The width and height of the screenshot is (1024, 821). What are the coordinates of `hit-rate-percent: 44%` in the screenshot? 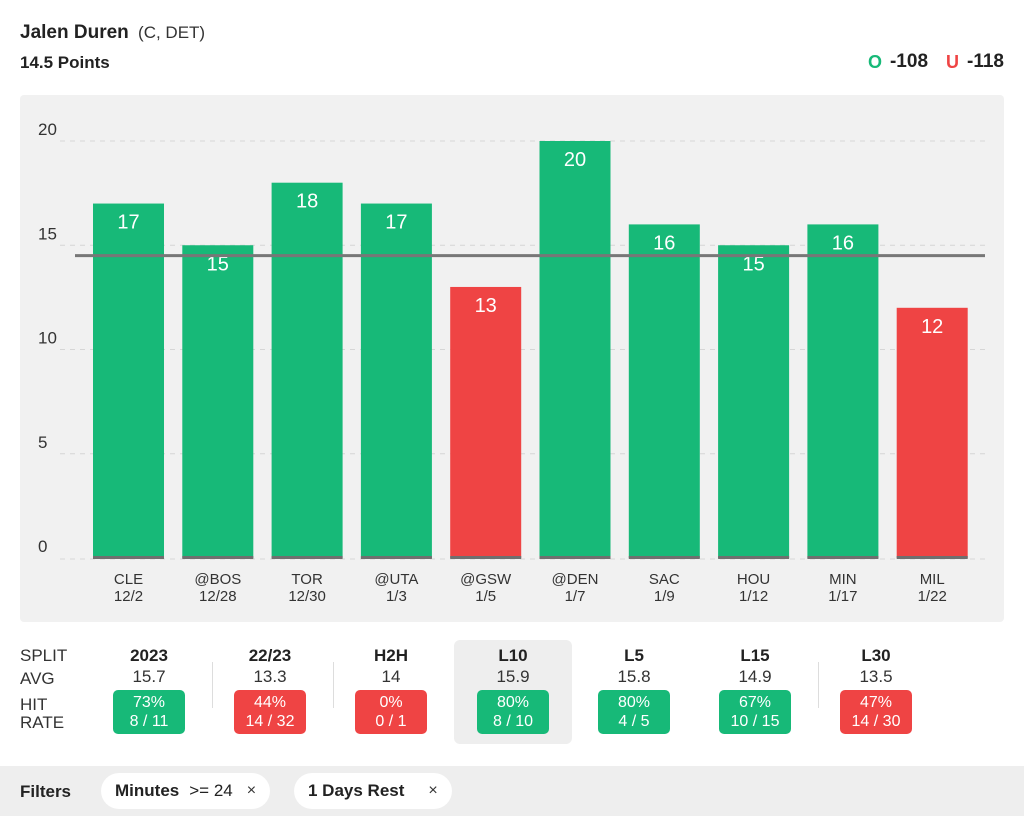 It's located at (270, 702).